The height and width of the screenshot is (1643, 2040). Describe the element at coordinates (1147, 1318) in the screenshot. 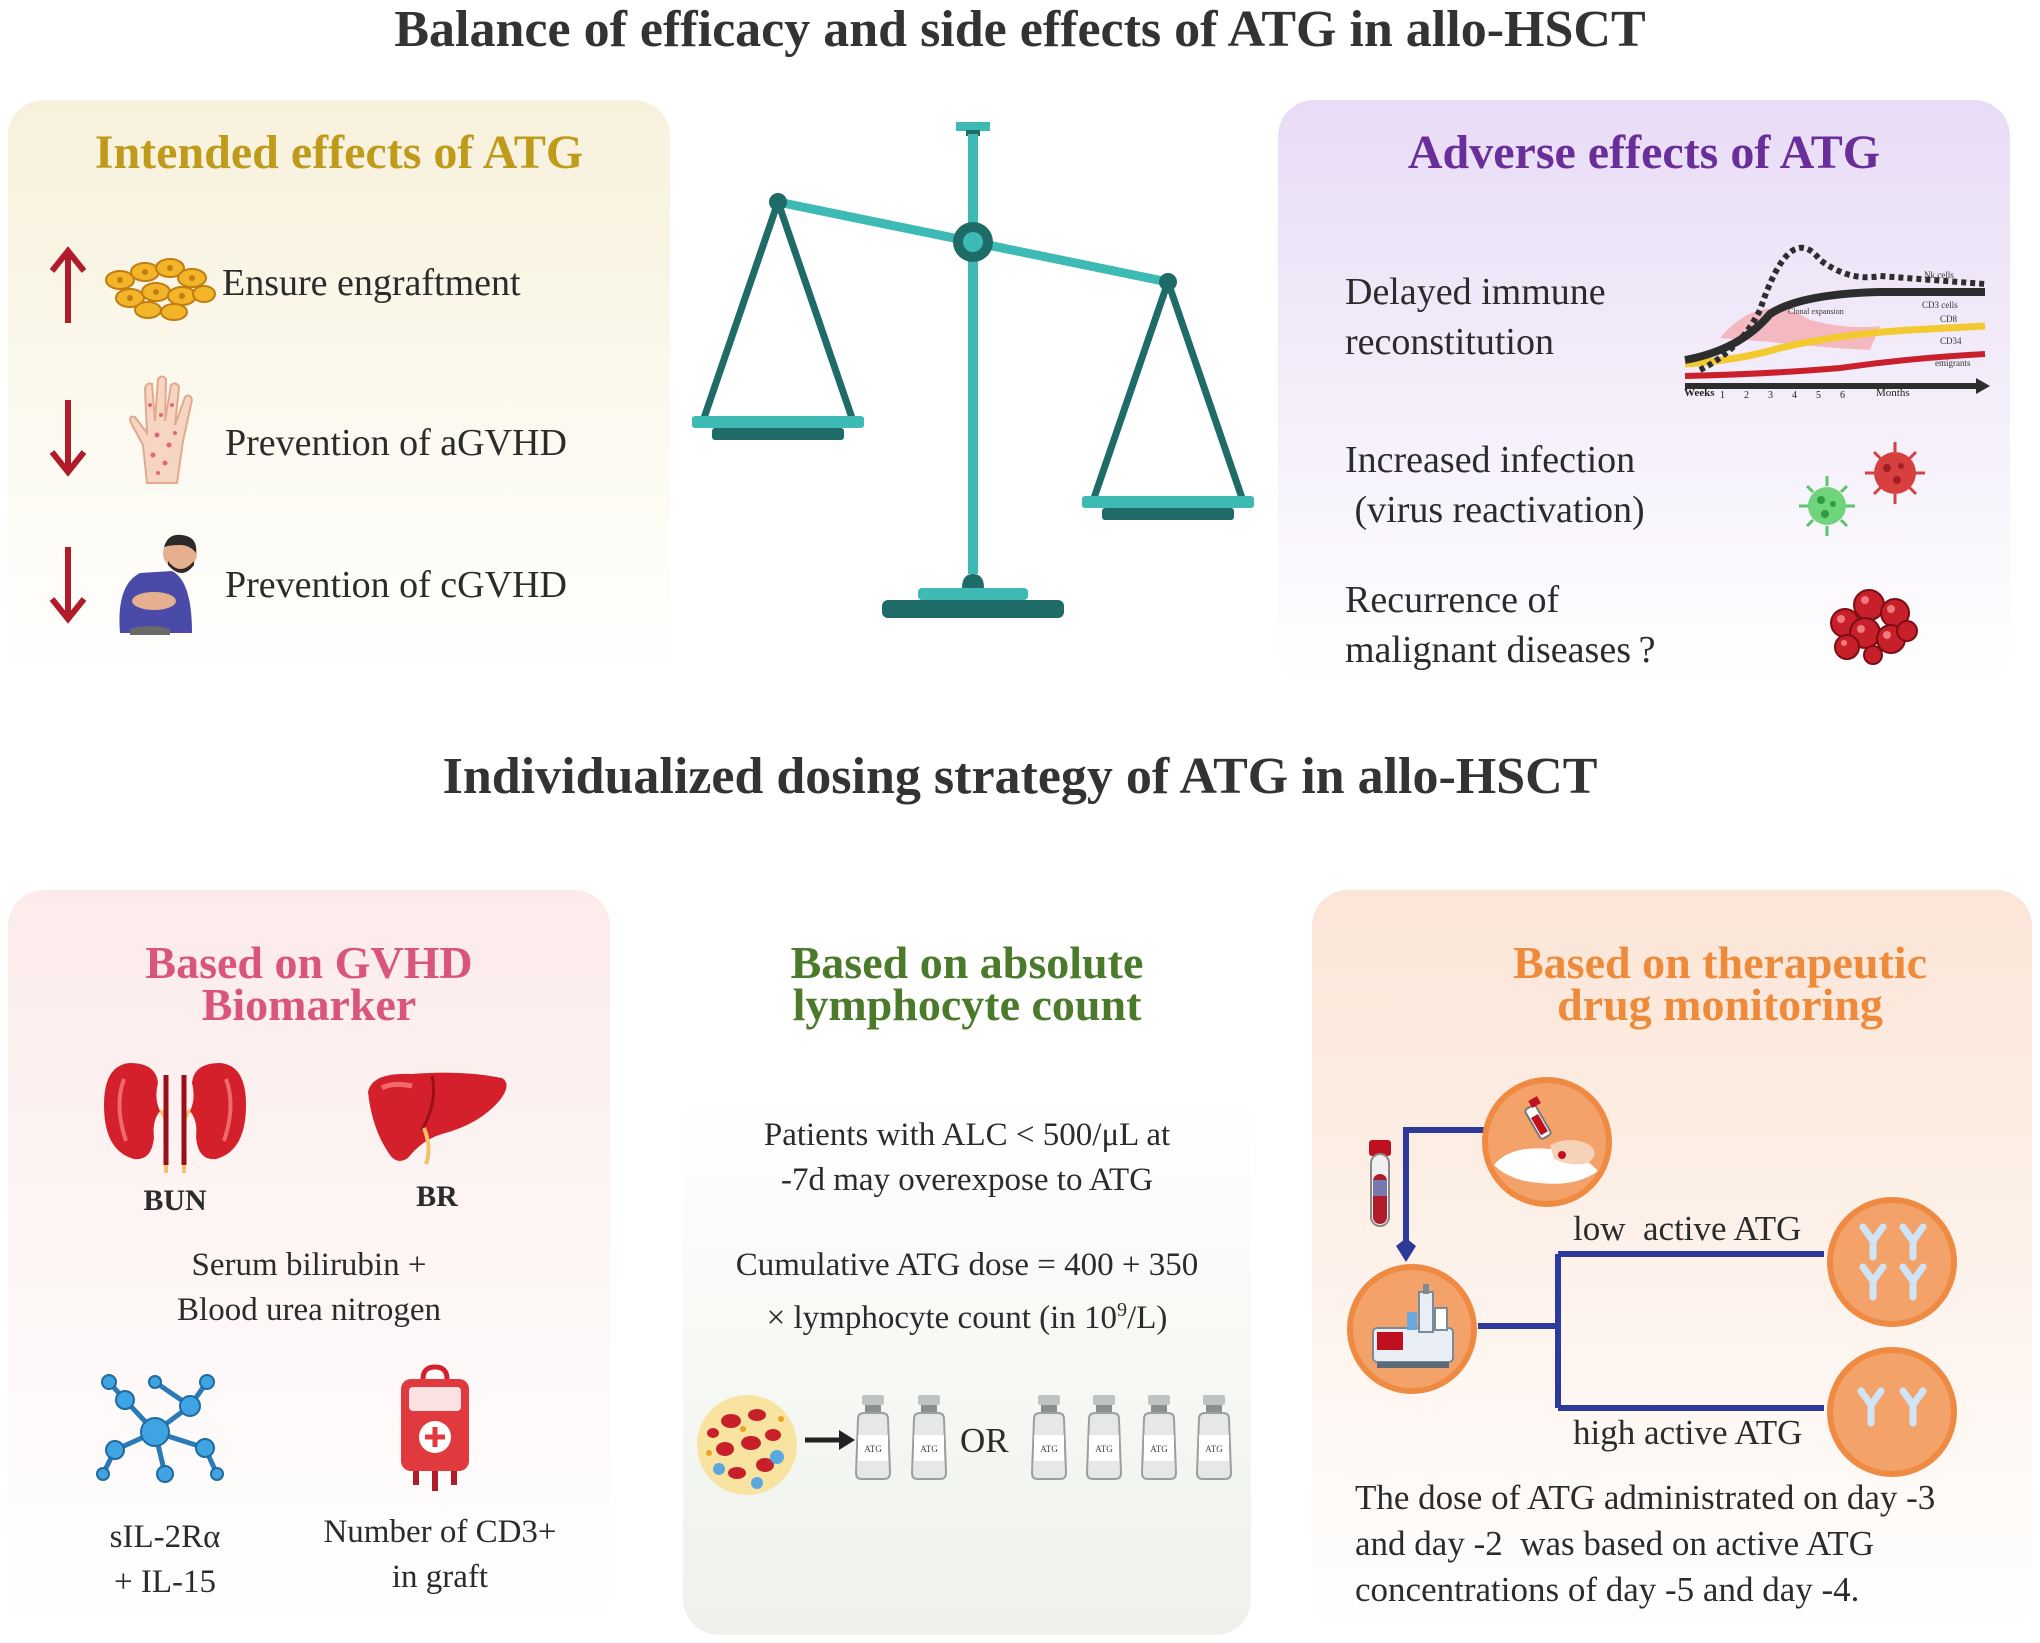

I see `alc-text2-line2b: /L)` at that location.